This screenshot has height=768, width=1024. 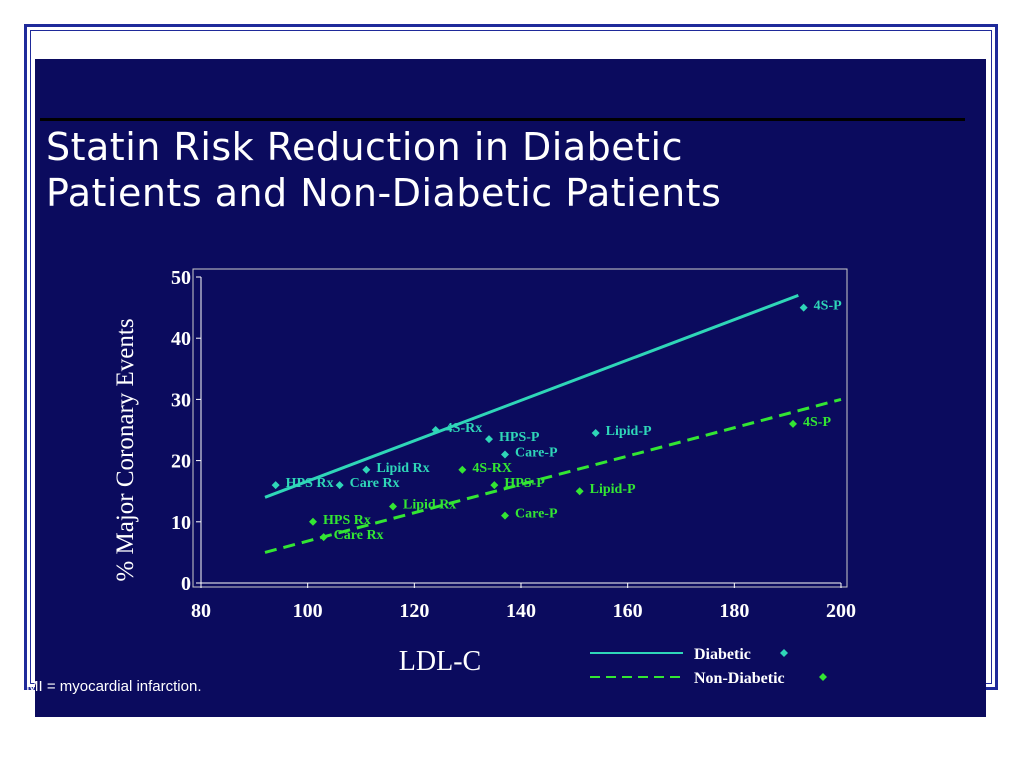 I want to click on legend-item: Non-Diabetic, so click(x=708, y=678).